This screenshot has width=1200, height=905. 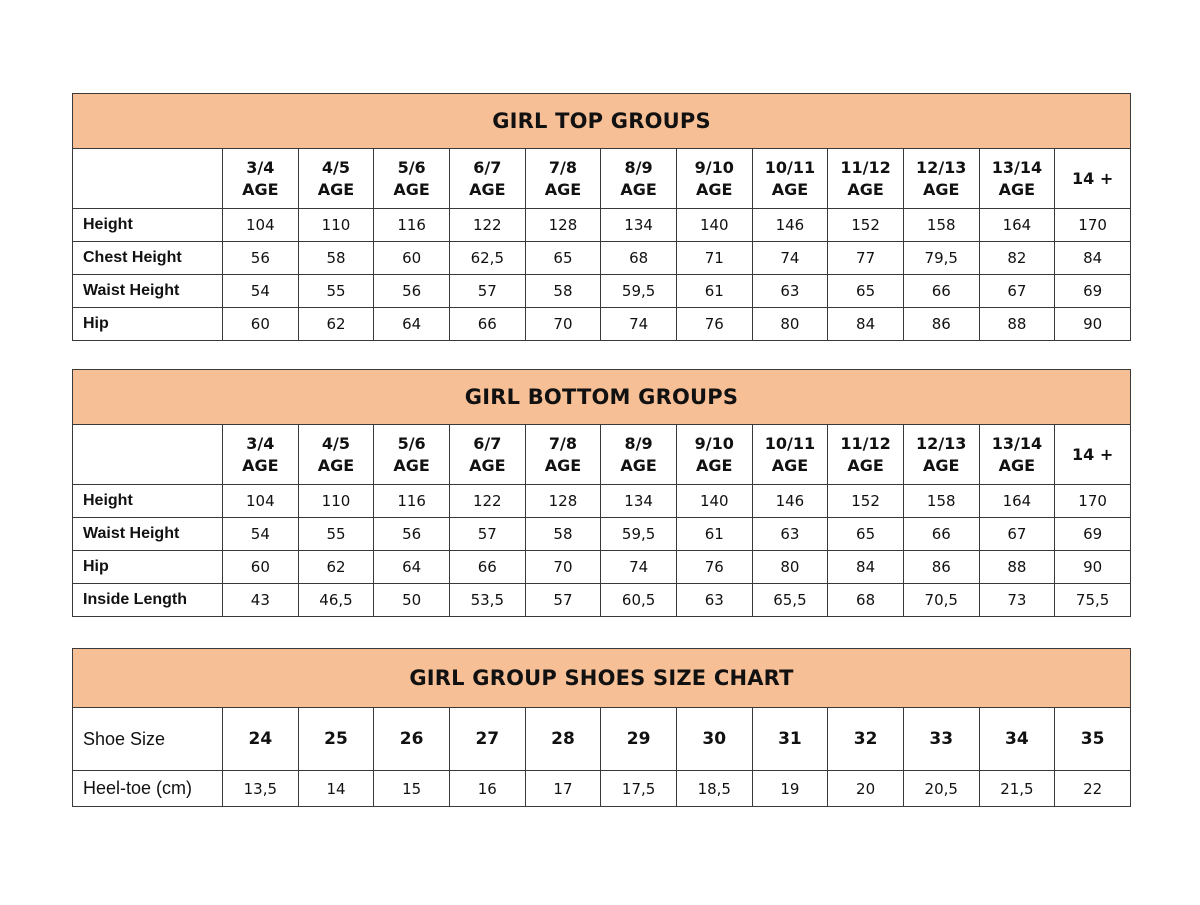 What do you see at coordinates (638, 167) in the screenshot?
I see `age-header-text: 8/9` at bounding box center [638, 167].